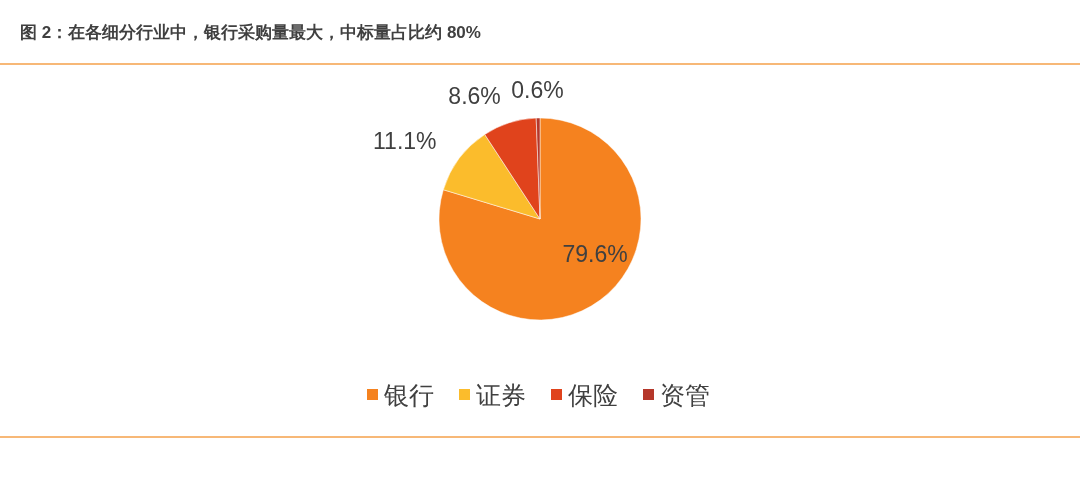 This screenshot has width=1080, height=480. I want to click on data-label: 79.6%, so click(595, 253).